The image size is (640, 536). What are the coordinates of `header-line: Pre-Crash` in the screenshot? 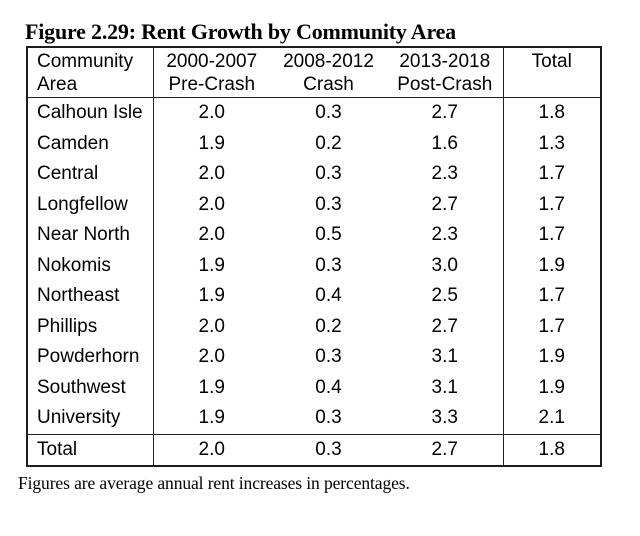 It's located at (212, 84).